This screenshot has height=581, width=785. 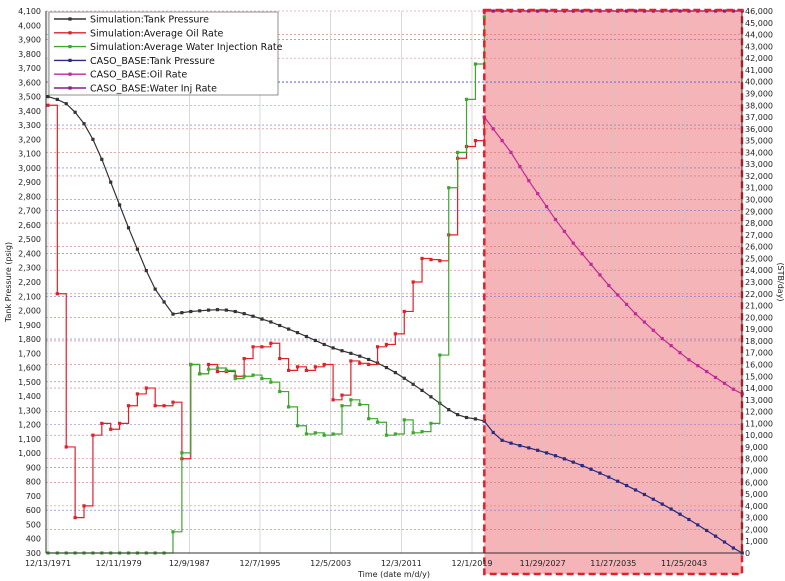 What do you see at coordinates (29, 182) in the screenshot?
I see `y-tick-label-left: 2,900` at bounding box center [29, 182].